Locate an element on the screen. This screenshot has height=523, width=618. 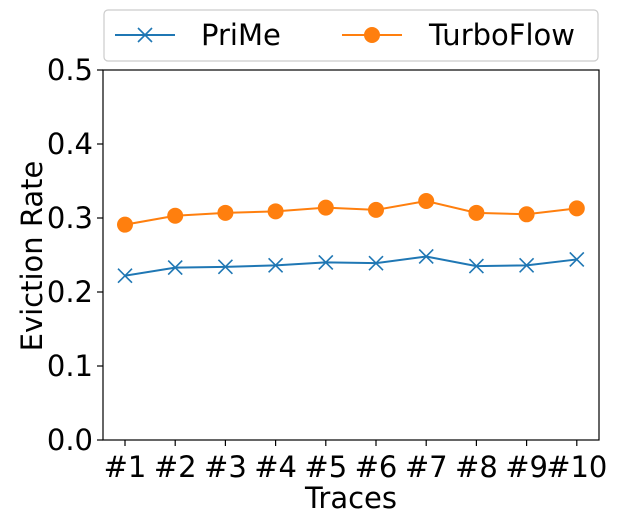
x-tick-label: #10 is located at coordinates (576, 467).